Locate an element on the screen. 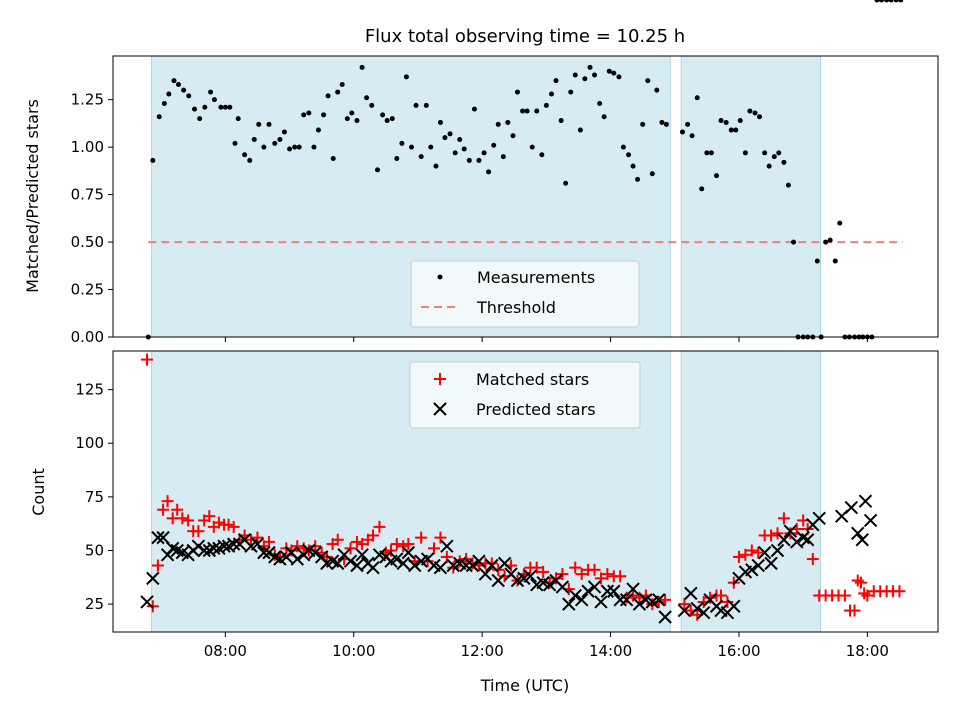 The height and width of the screenshot is (720, 960). chart-title: Flux total observing time = 10.25 h is located at coordinates (525, 36).